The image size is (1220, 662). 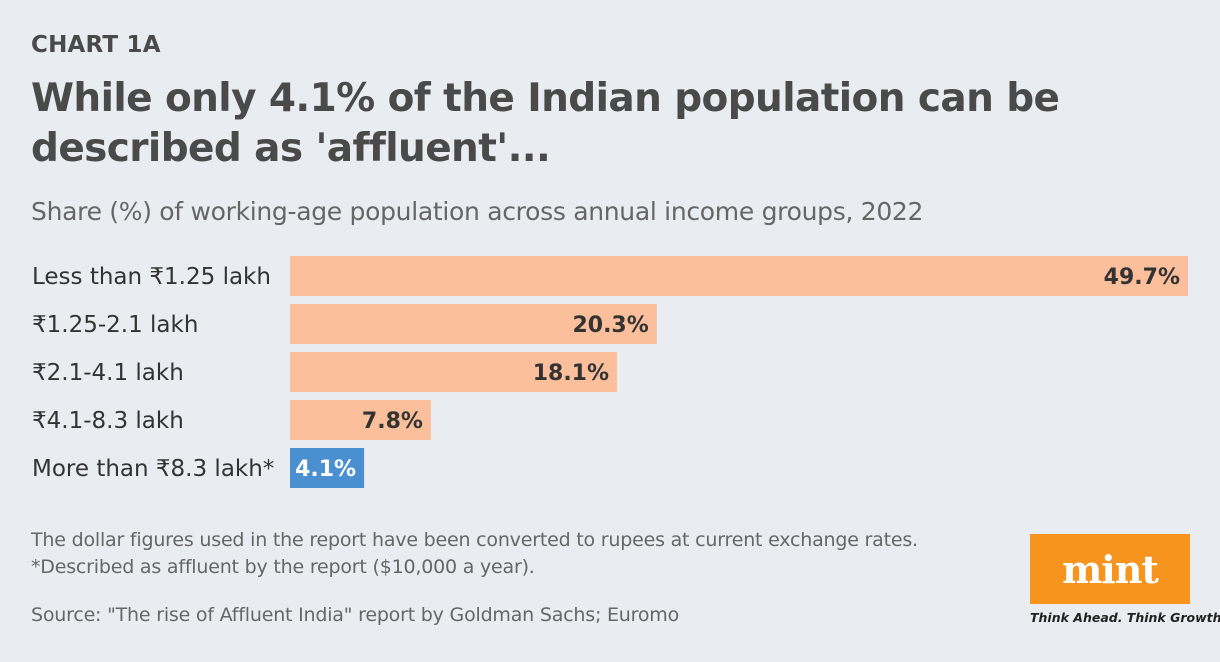 I want to click on logo-tagline: Think Ahead. Think Growth., so click(x=1125, y=617).